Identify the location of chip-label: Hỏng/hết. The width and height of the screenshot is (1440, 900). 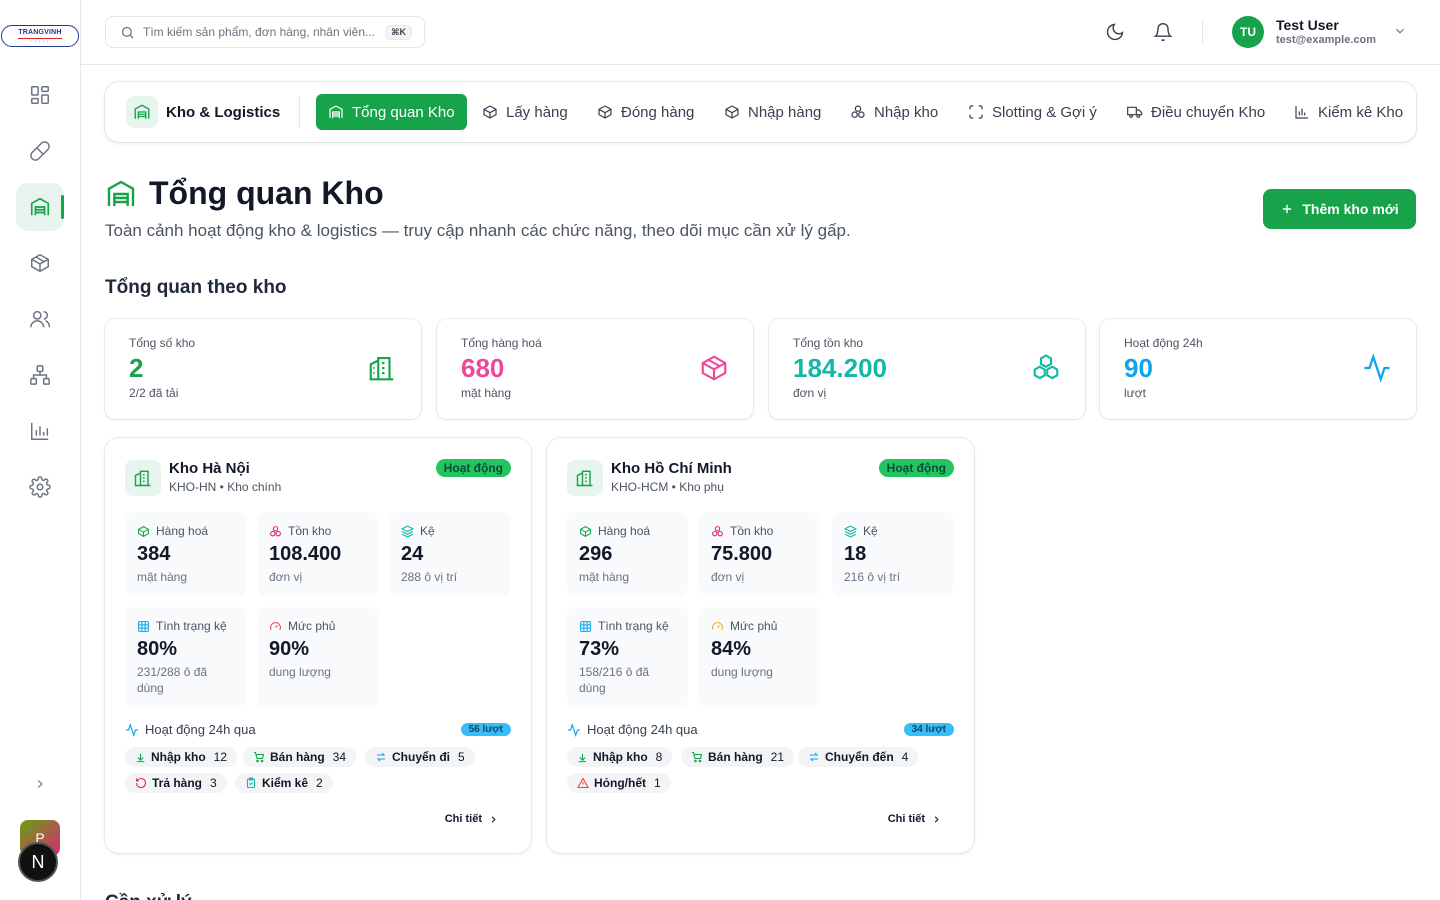
(620, 783).